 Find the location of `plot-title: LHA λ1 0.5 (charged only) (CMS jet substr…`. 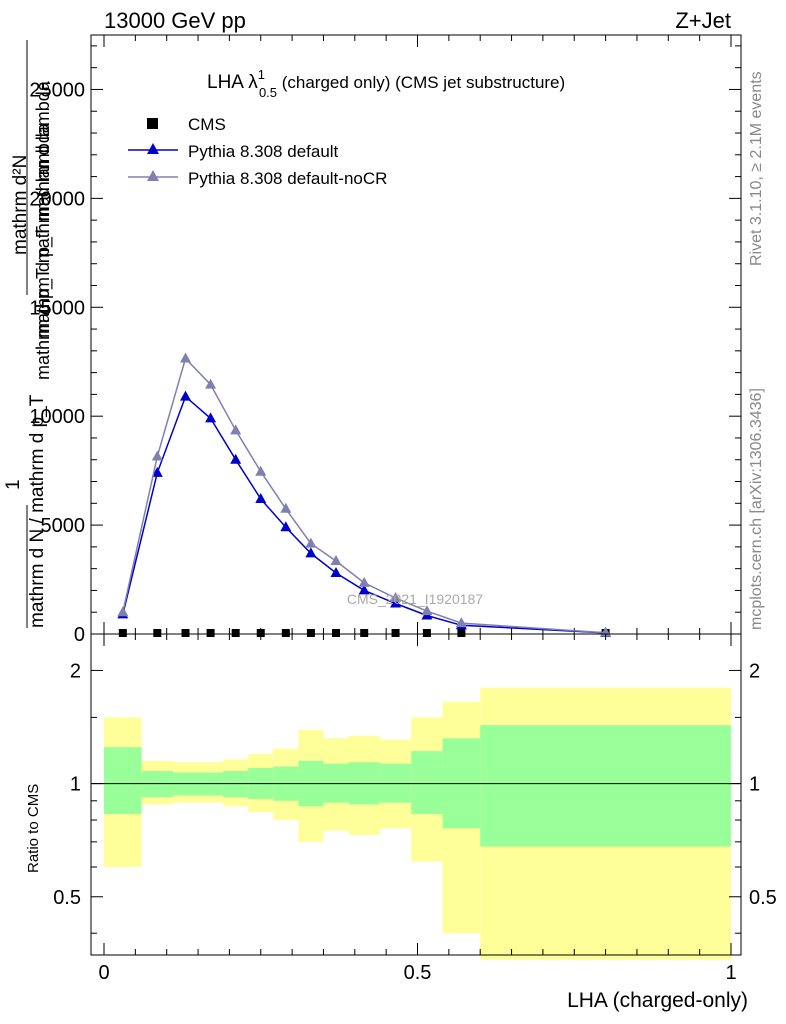

plot-title: LHA λ1 0.5 (charged only) (CMS jet substr… is located at coordinates (386, 83).